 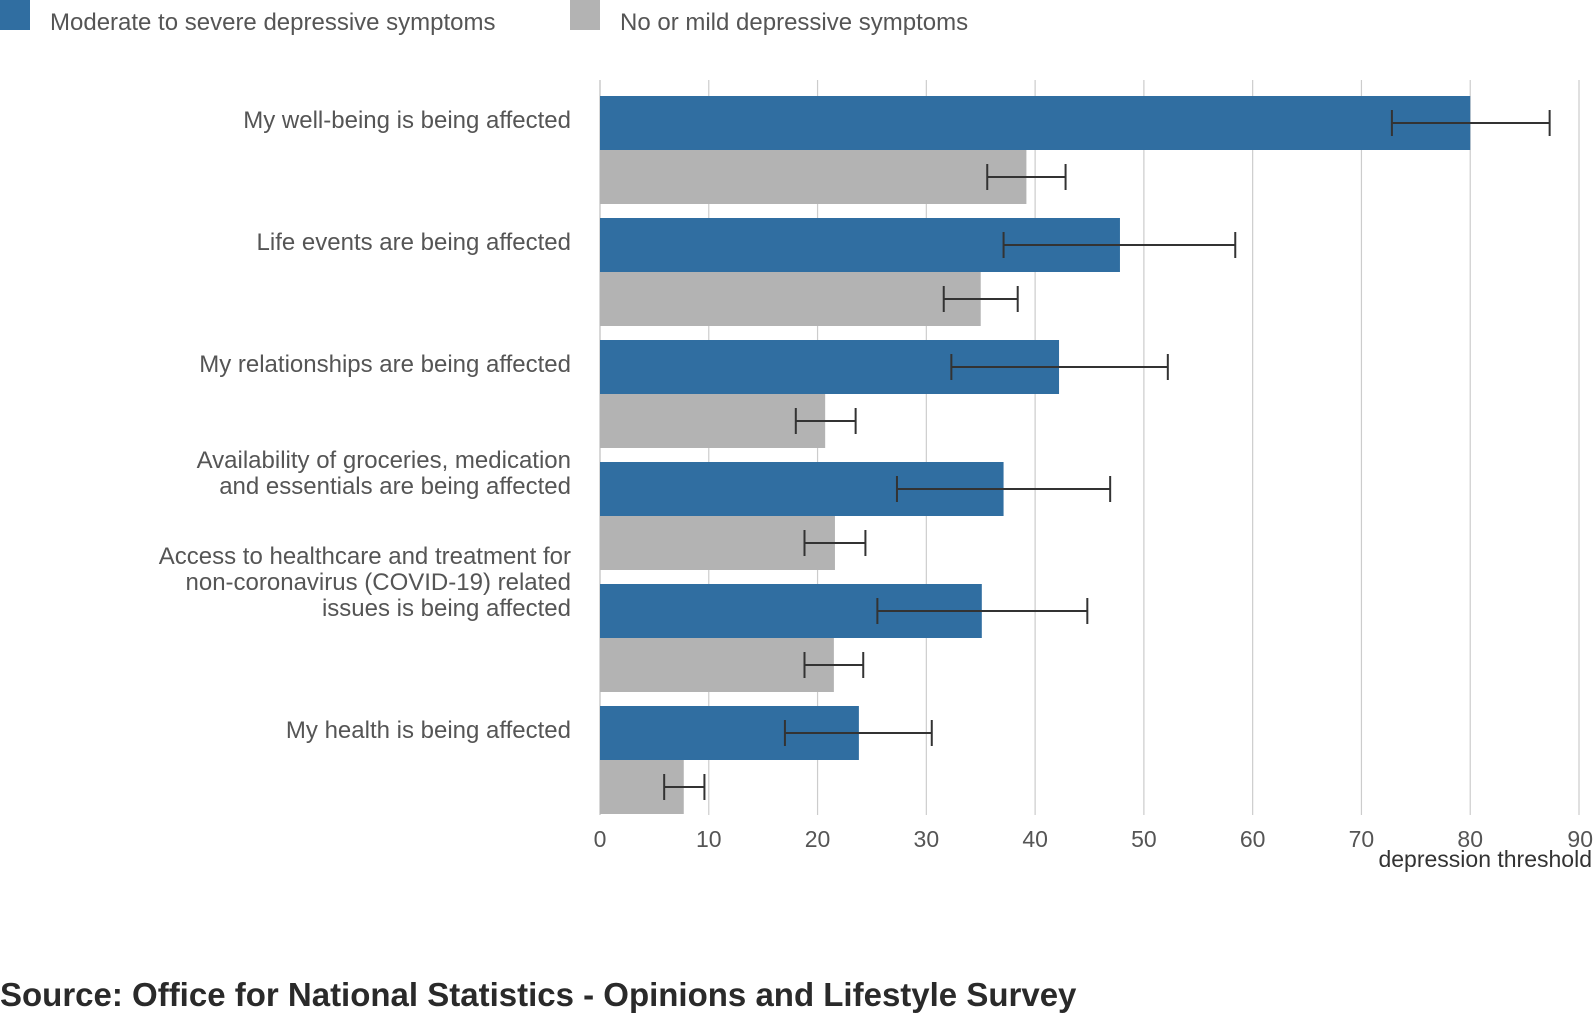 I want to click on x-axis-ticks: 0 10 20 30 40 50 60 70 80 90, so click(x=1093, y=839).